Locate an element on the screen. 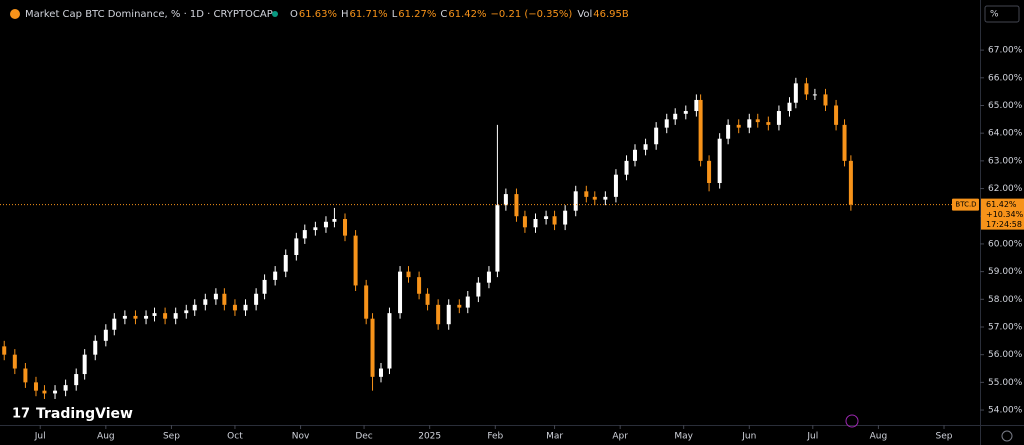 This screenshot has width=1024, height=445. volume-value: 46.95B is located at coordinates (611, 14).